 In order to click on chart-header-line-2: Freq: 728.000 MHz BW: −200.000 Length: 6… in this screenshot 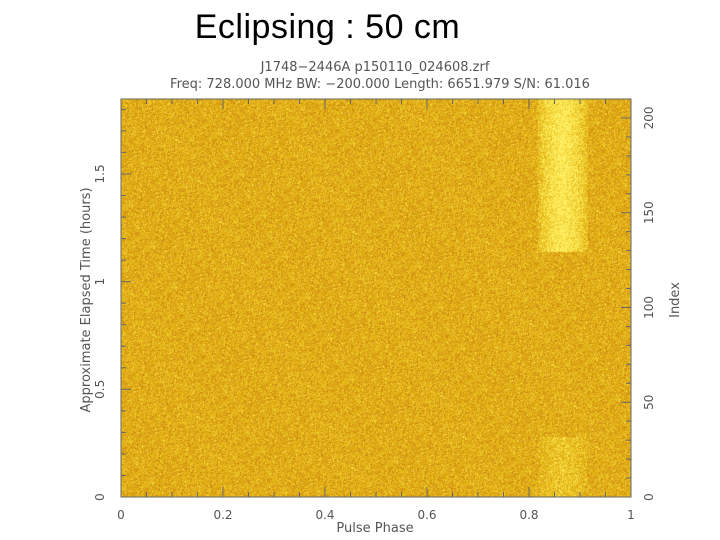, I will do `click(380, 84)`.